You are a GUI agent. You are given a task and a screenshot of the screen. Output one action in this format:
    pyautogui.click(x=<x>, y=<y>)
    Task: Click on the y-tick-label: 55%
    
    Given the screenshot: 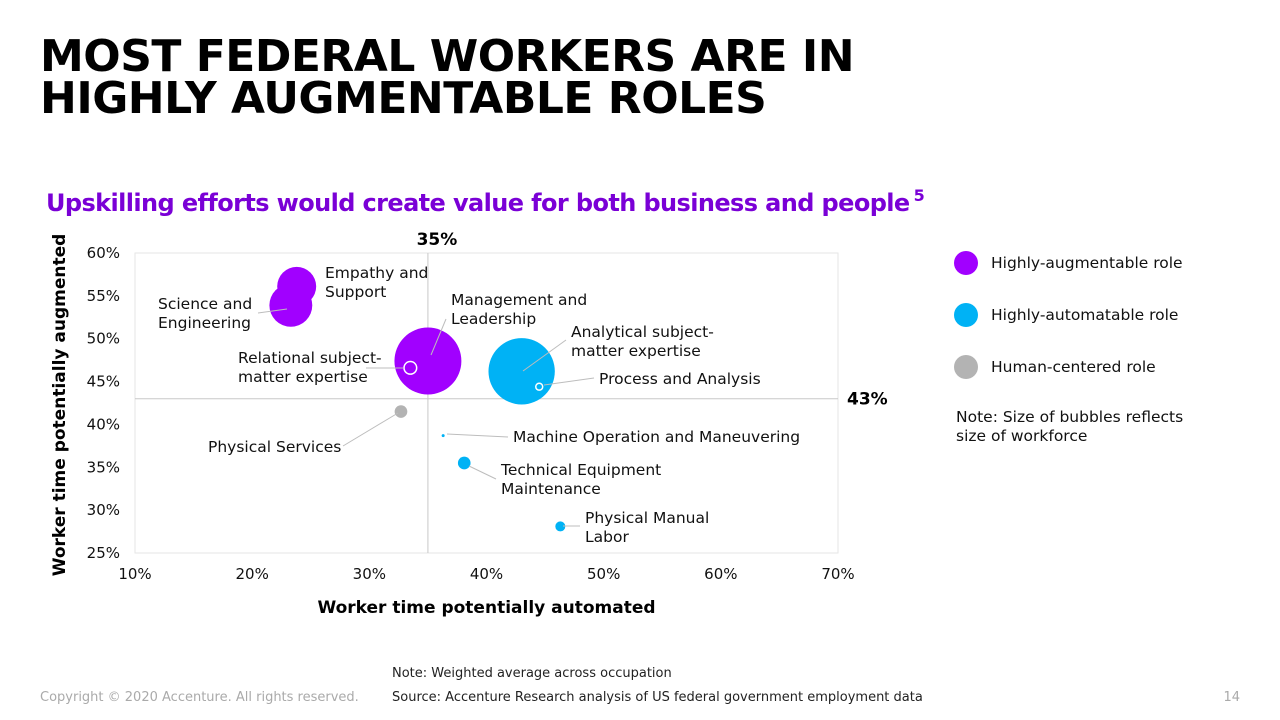 What is the action you would take?
    pyautogui.click(x=103, y=296)
    